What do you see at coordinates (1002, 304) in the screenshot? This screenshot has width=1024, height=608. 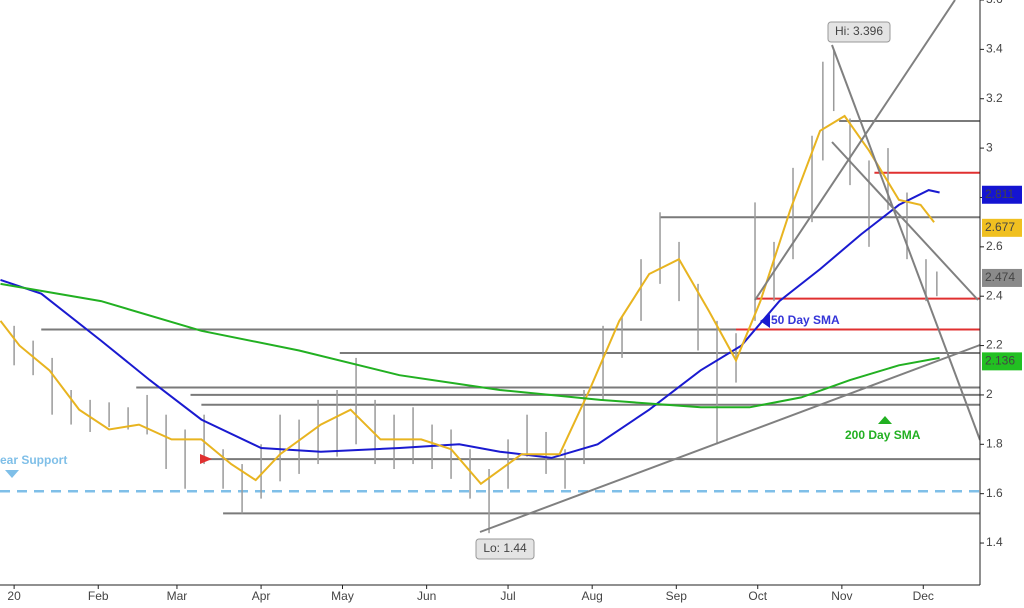 I see `y-axis-area` at bounding box center [1002, 304].